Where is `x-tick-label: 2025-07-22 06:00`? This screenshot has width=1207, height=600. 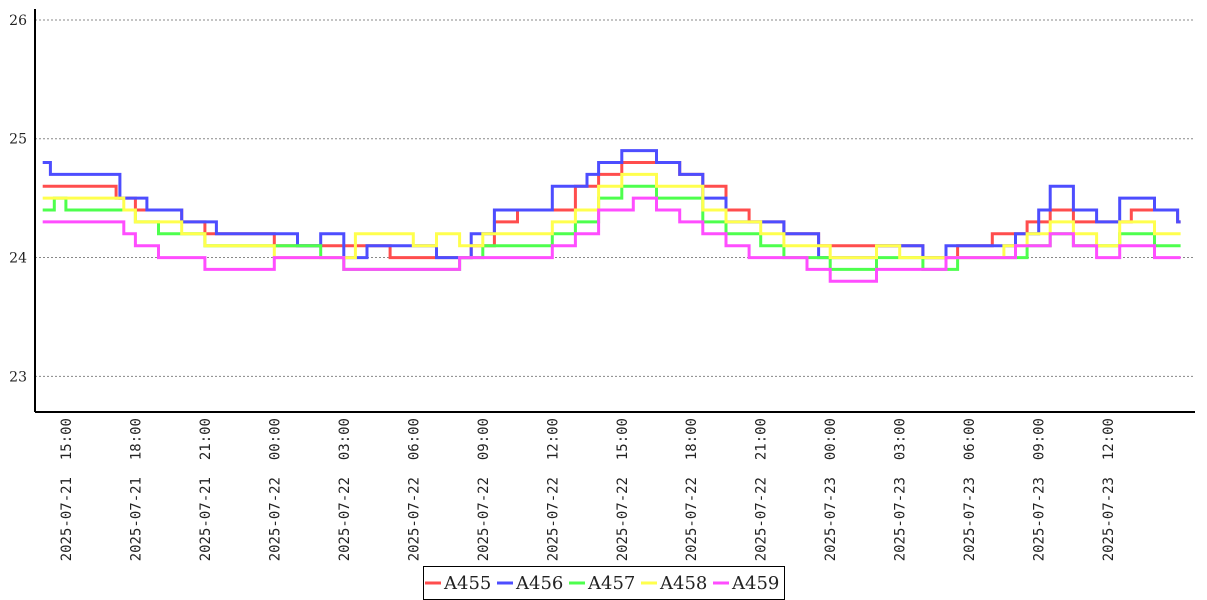 x-tick-label: 2025-07-22 06:00 is located at coordinates (414, 489).